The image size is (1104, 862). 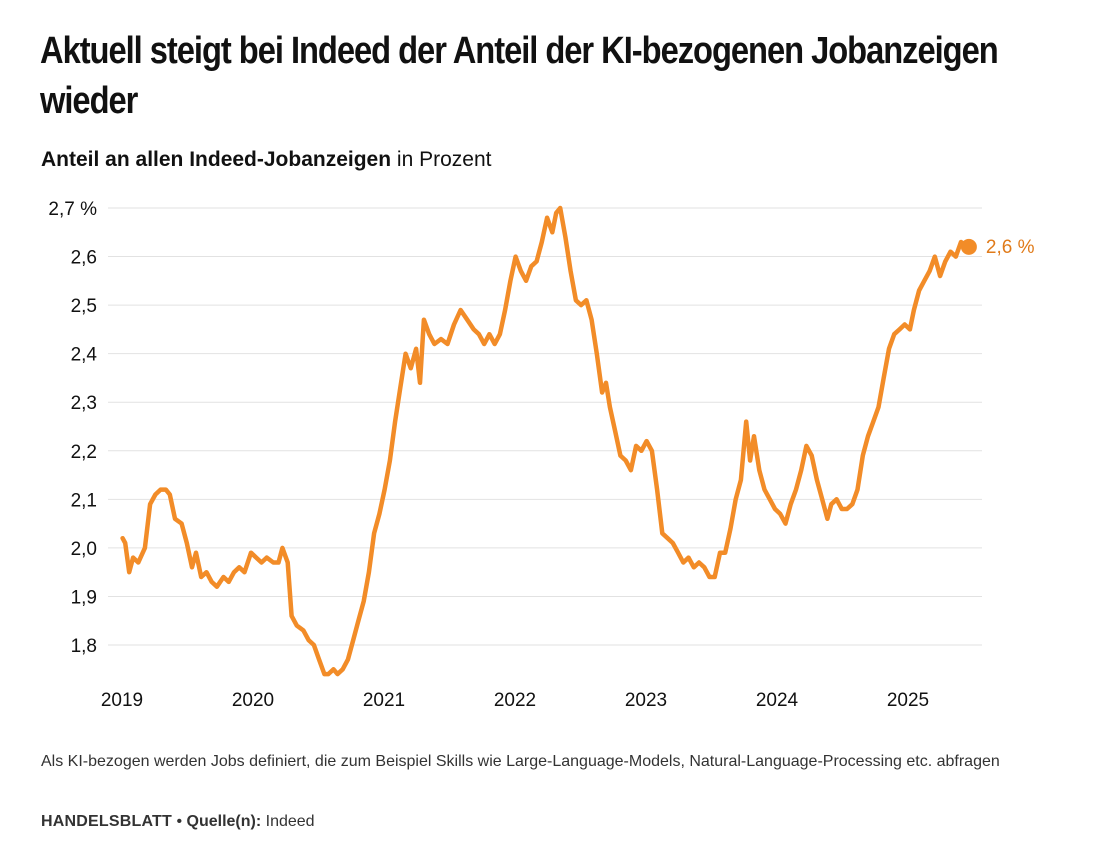 What do you see at coordinates (84, 549) in the screenshot?
I see `y-tick-label: 2,0` at bounding box center [84, 549].